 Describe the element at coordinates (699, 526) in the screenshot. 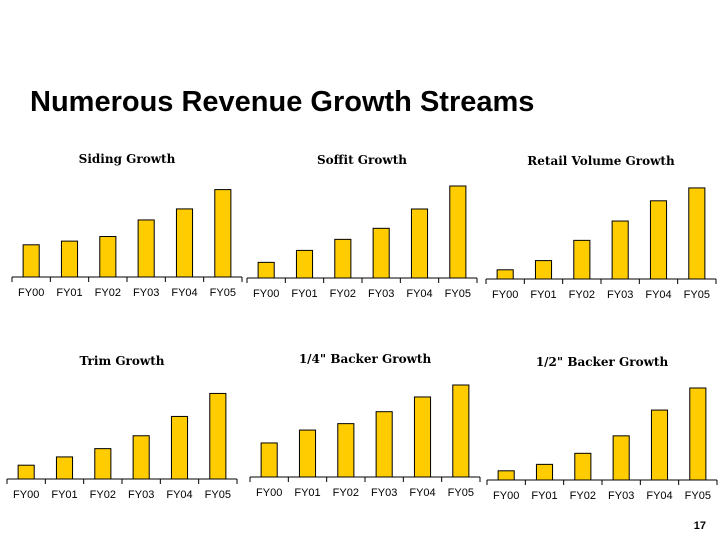

I see `page-number: 17` at that location.